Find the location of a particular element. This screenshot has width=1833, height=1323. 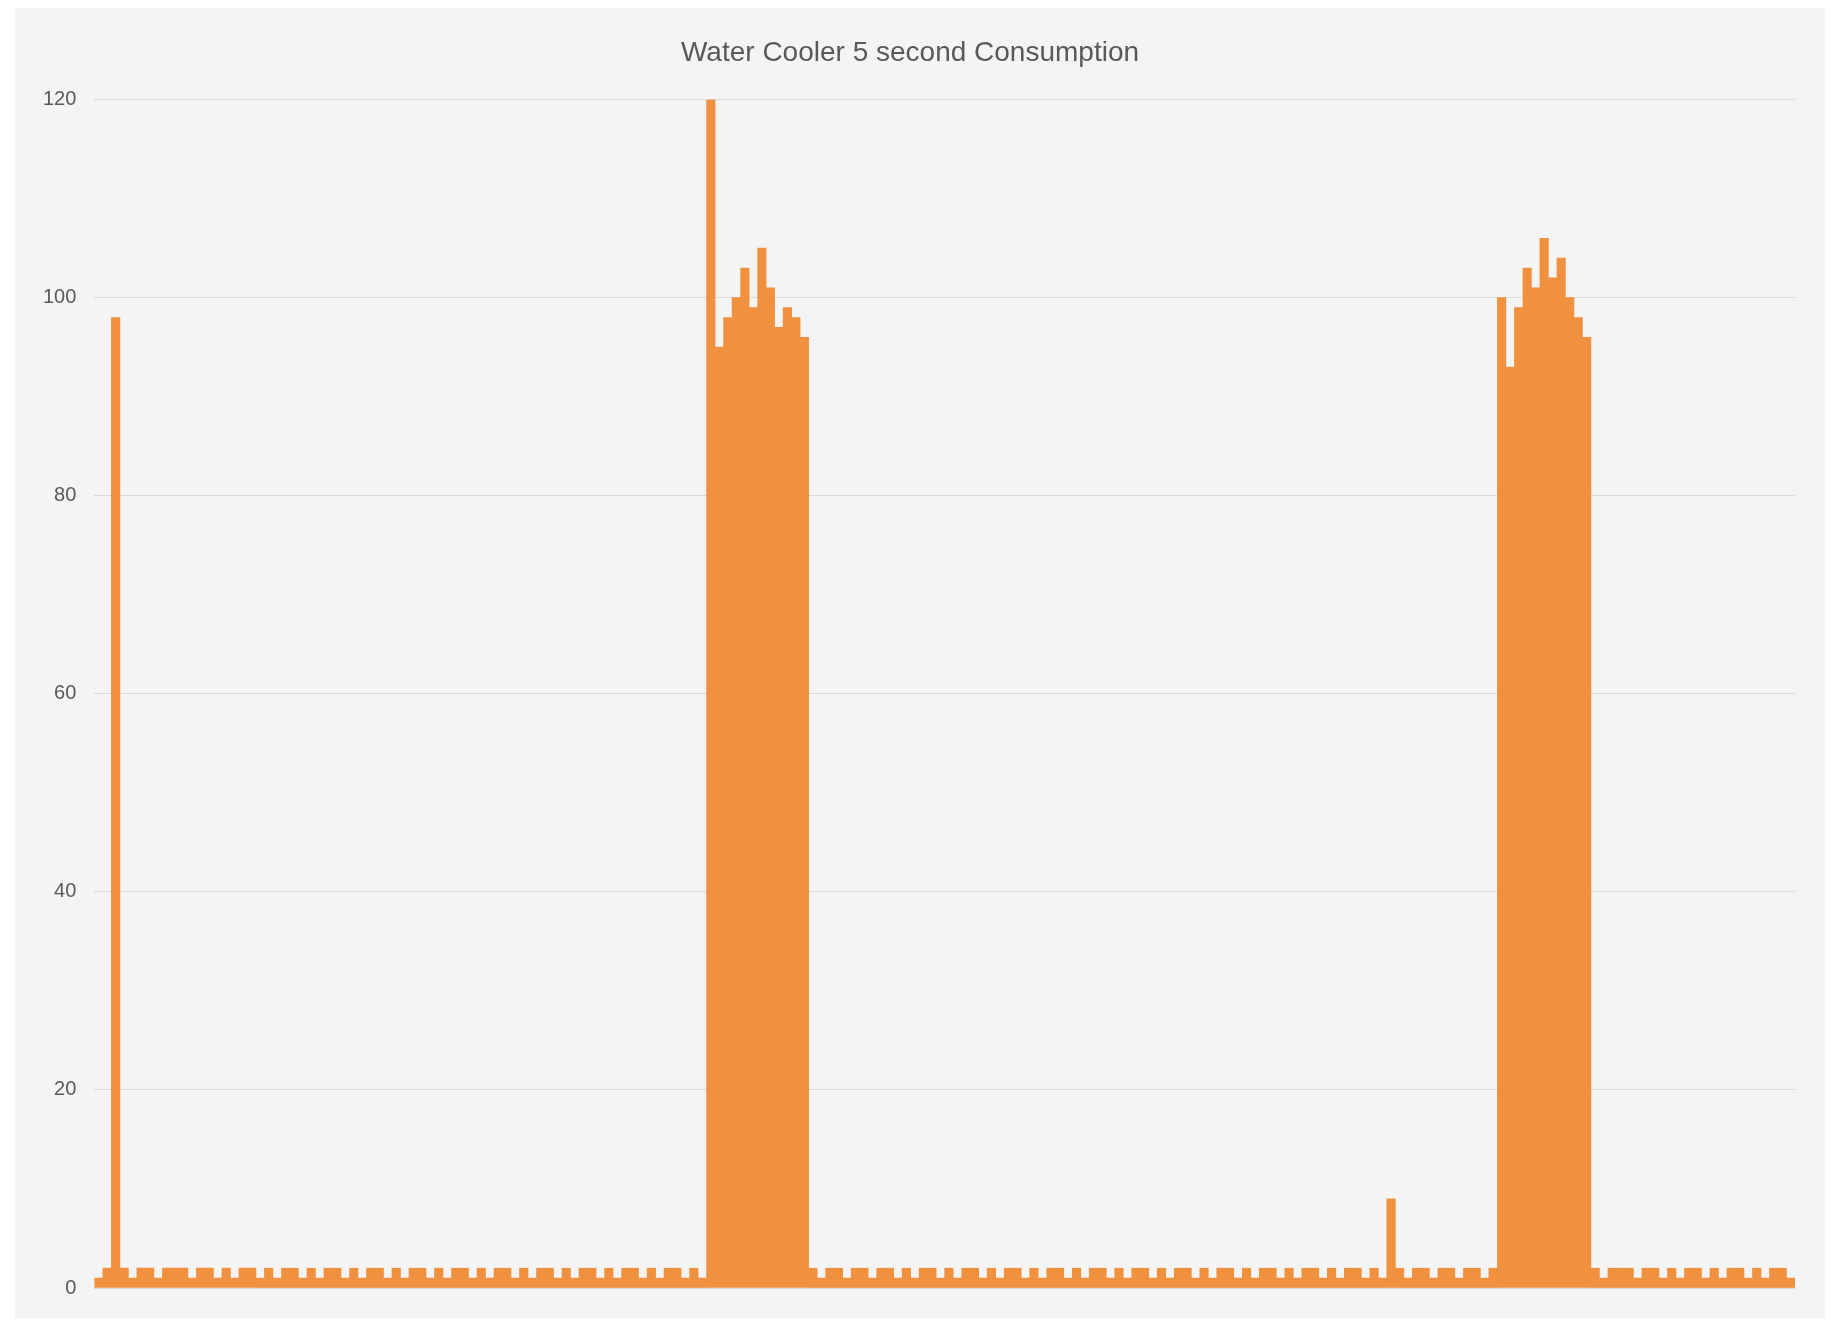

y-tick-label: 60 is located at coordinates (65, 692).